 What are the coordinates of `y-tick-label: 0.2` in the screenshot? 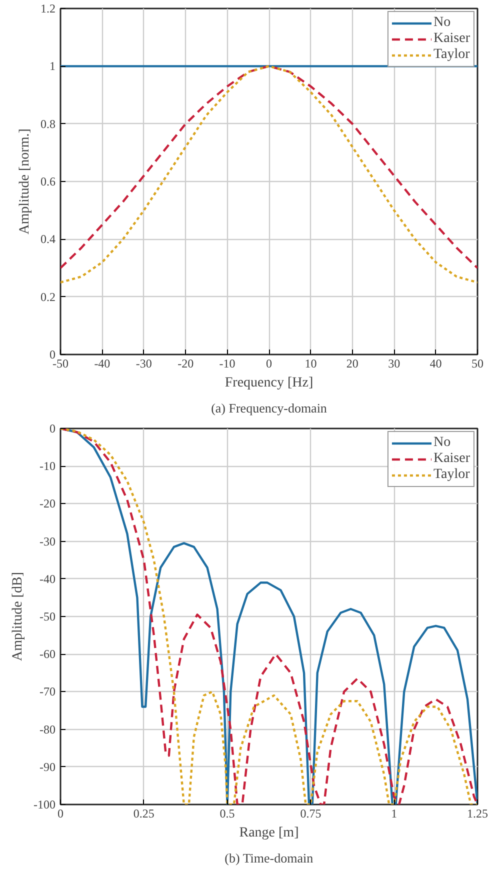 It's located at (48, 297).